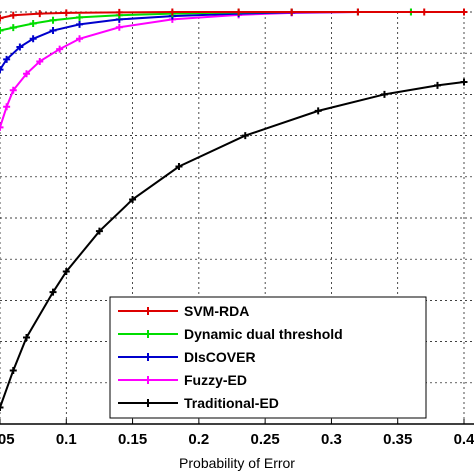 The image size is (474, 474). What do you see at coordinates (66, 439) in the screenshot?
I see `x-tick-label: 0.1` at bounding box center [66, 439].